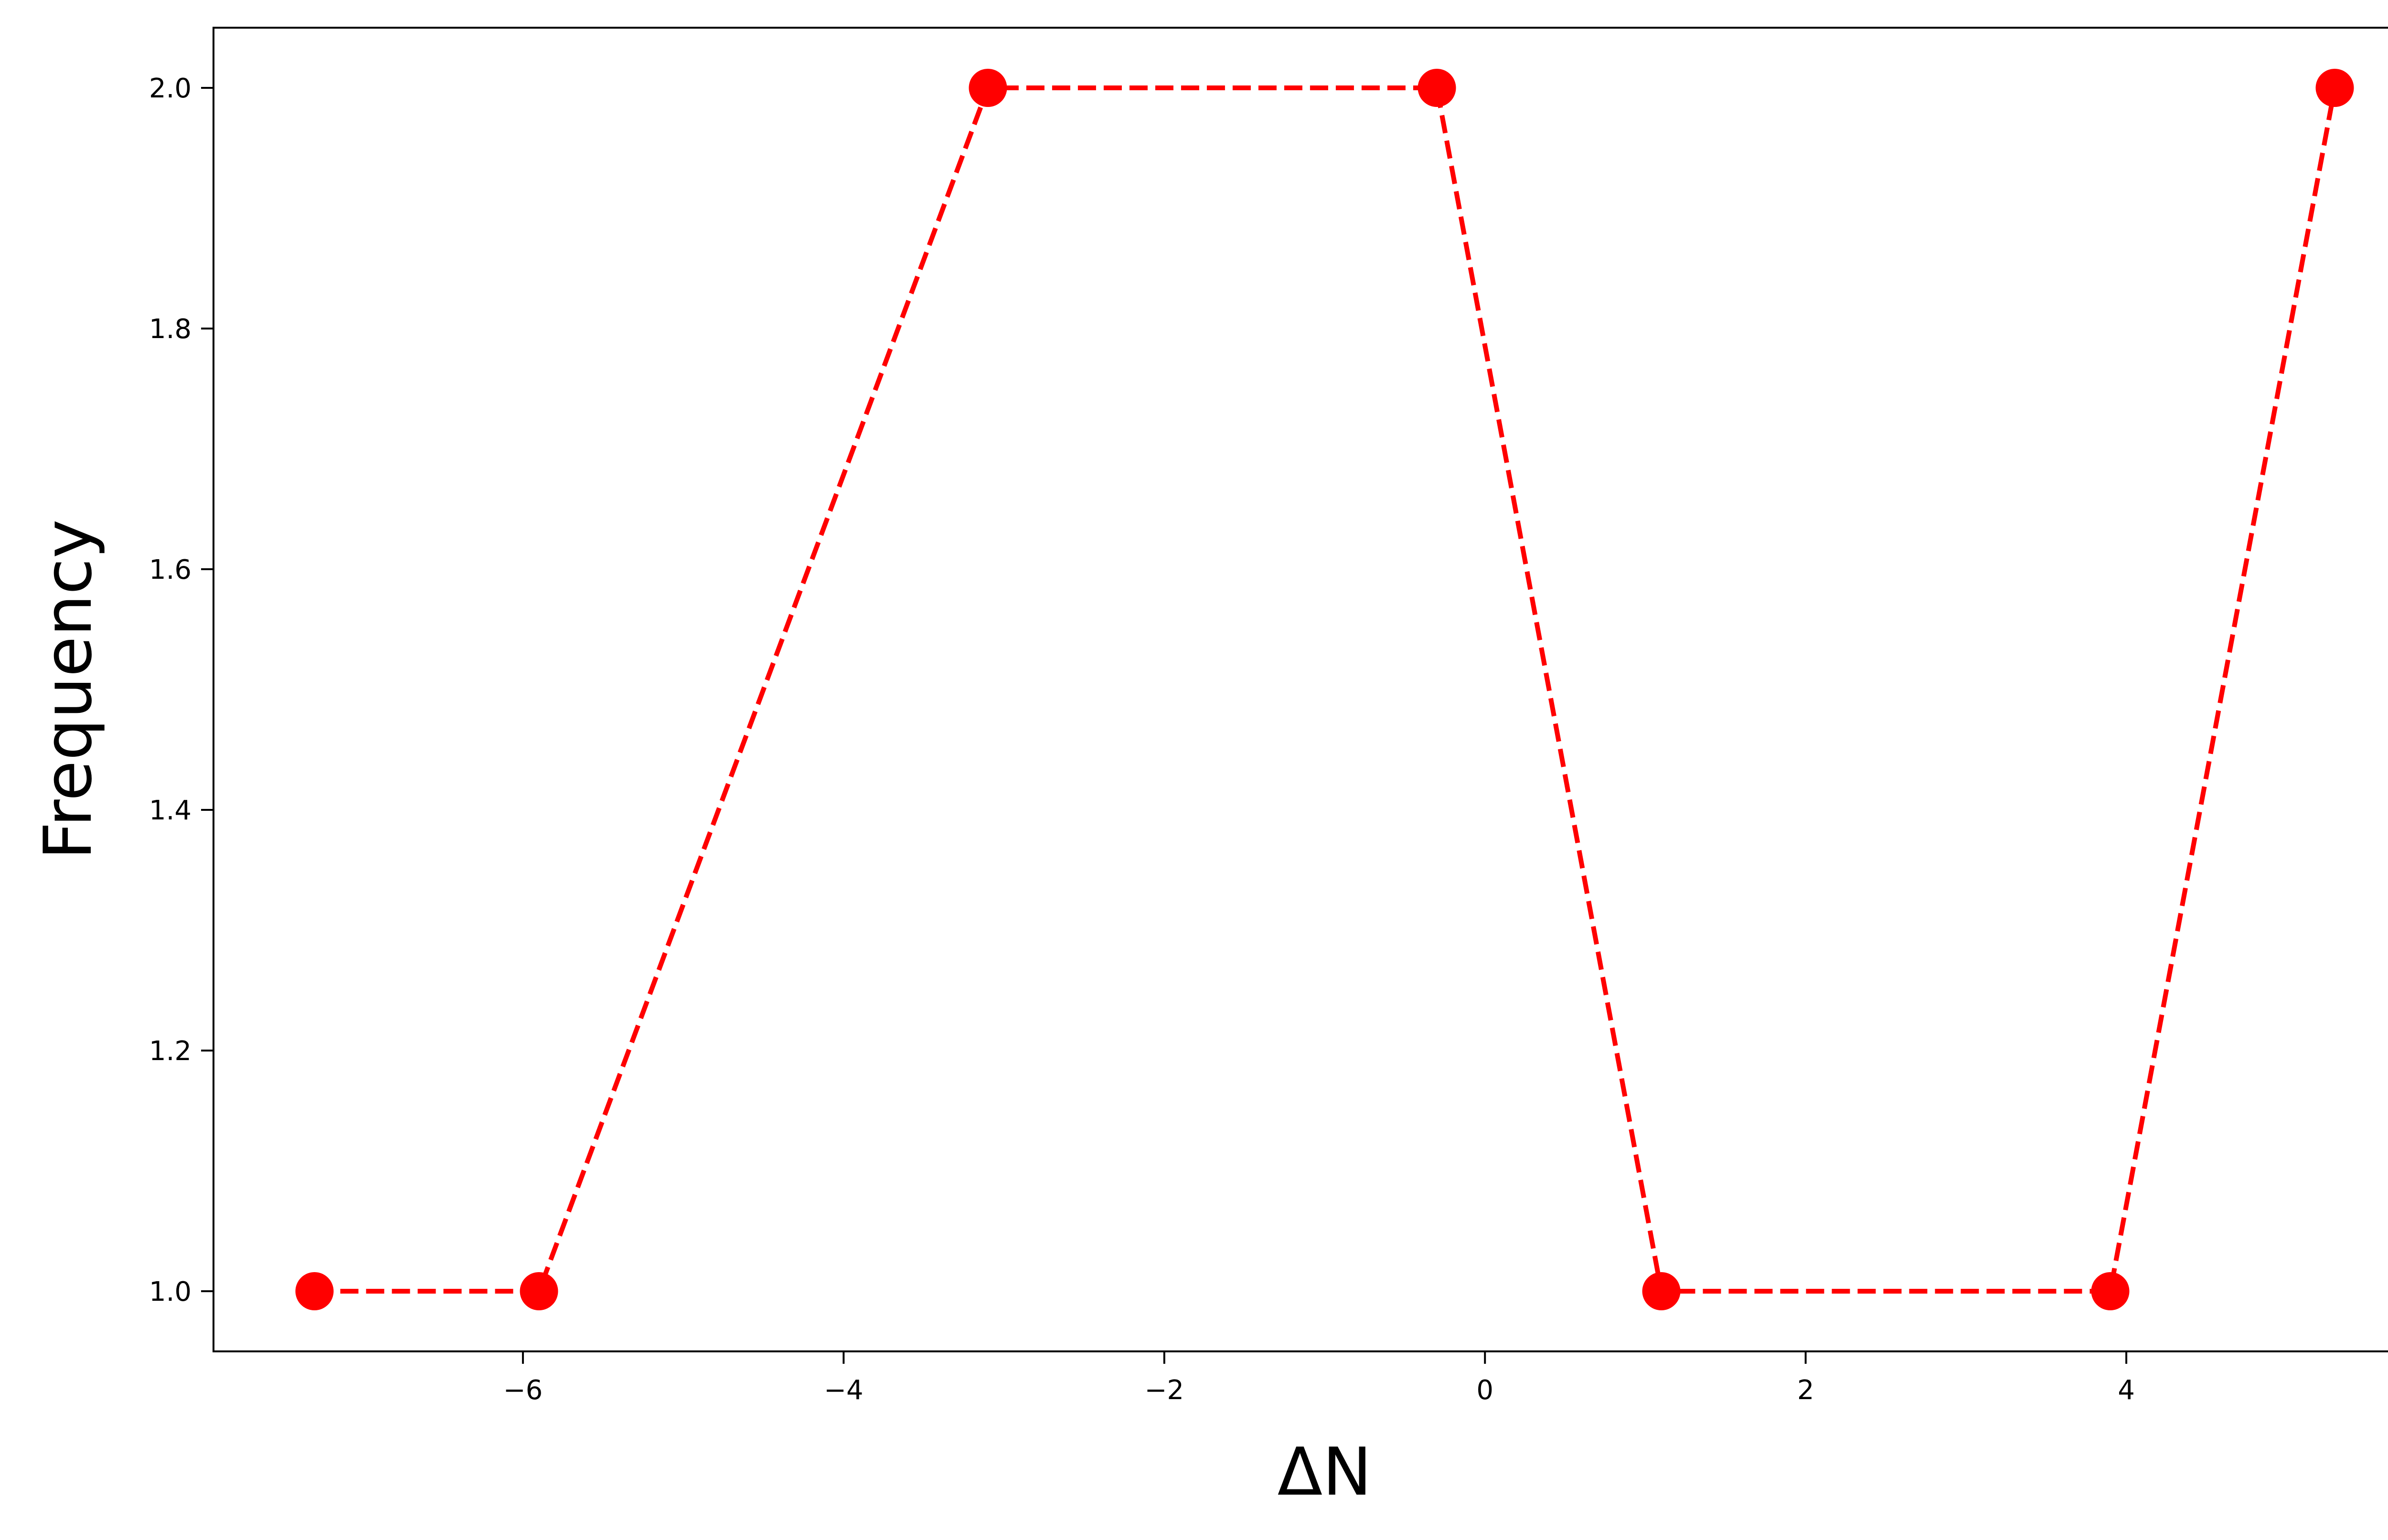 This screenshot has height=1540, width=2388. I want to click on y-tick-label: 1.0, so click(170, 1291).